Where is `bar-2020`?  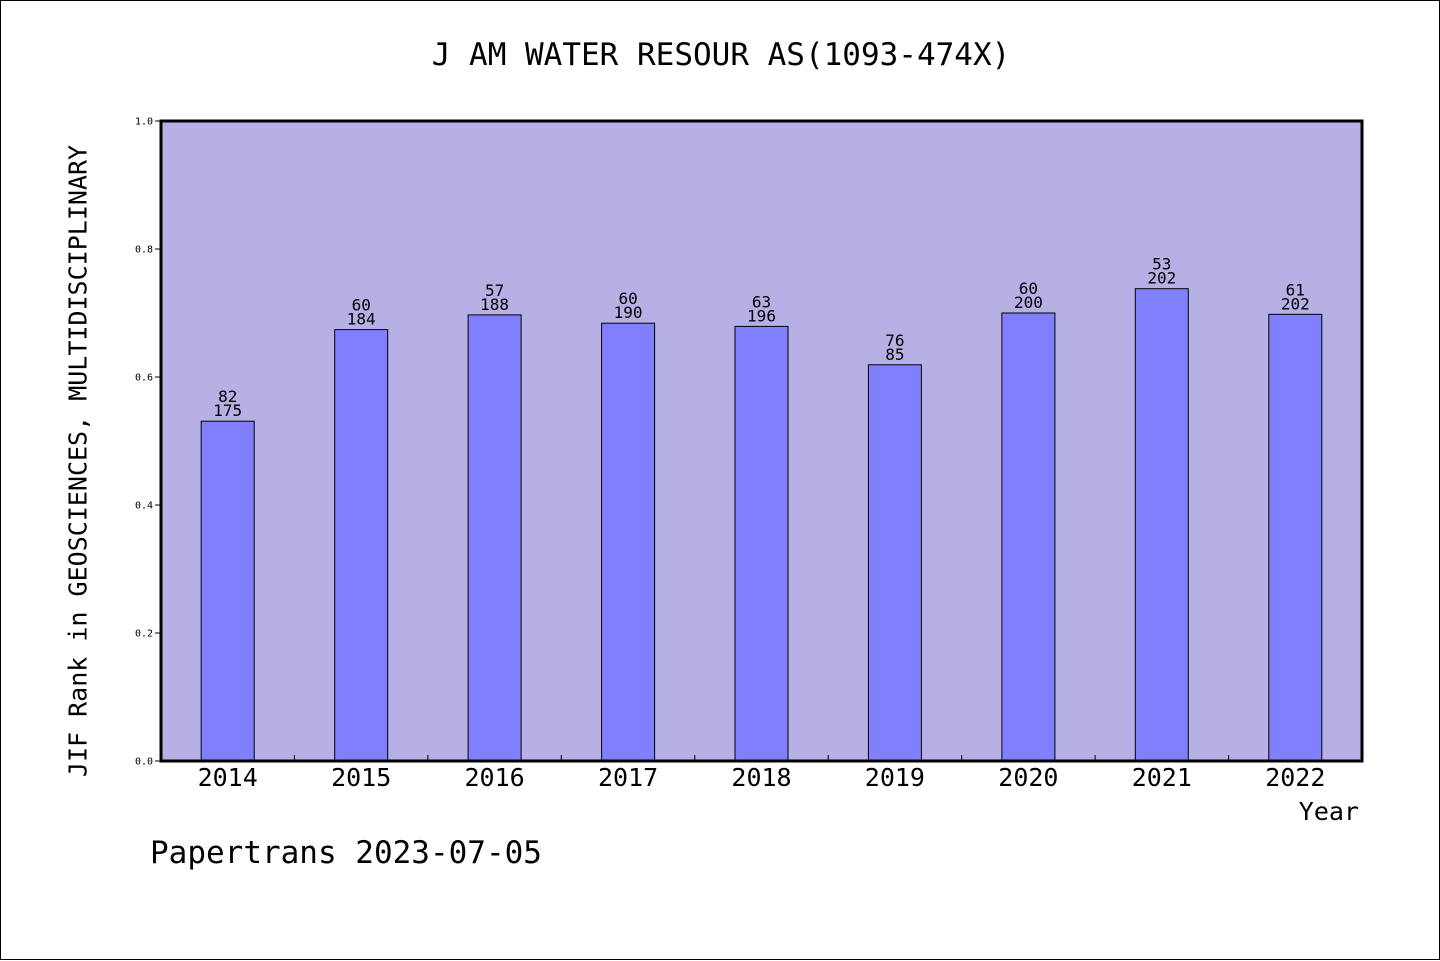 bar-2020 is located at coordinates (1028, 537).